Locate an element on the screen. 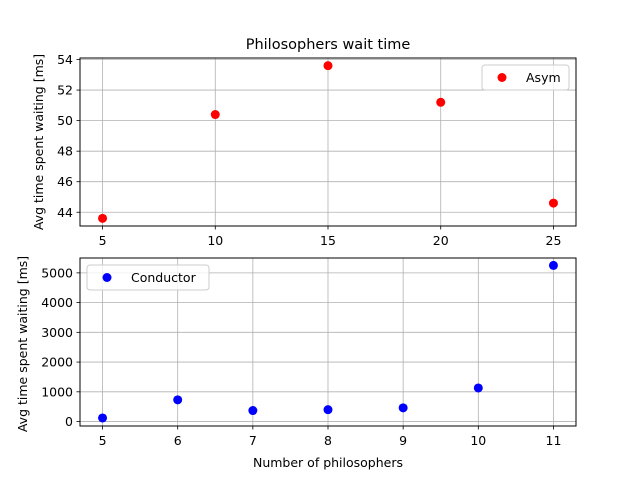 This screenshot has width=640, height=480. bottom-legend: Conductor is located at coordinates (148, 277).